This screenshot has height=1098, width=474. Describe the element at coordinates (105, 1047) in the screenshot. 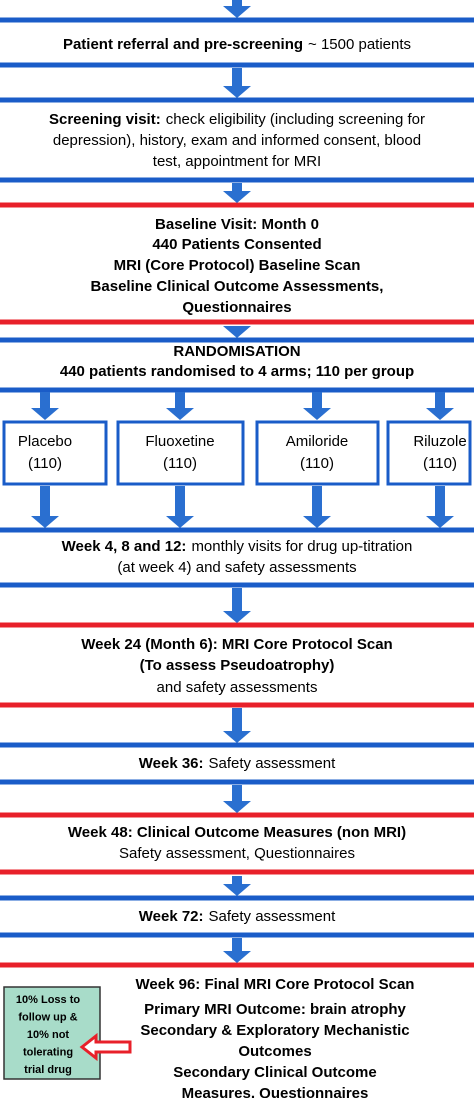

I see `side-arrow` at that location.